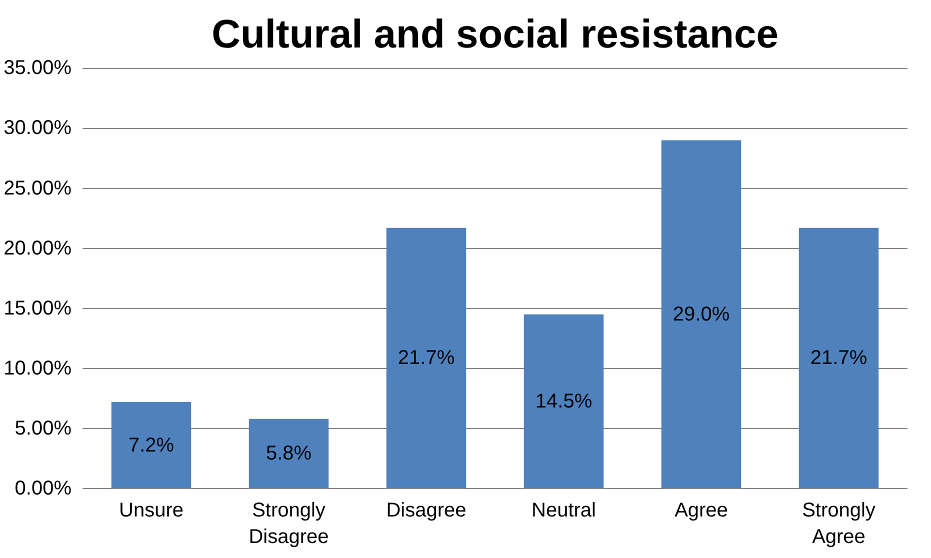 The height and width of the screenshot is (558, 931). I want to click on y-tick-label: 0.00%, so click(43, 489).